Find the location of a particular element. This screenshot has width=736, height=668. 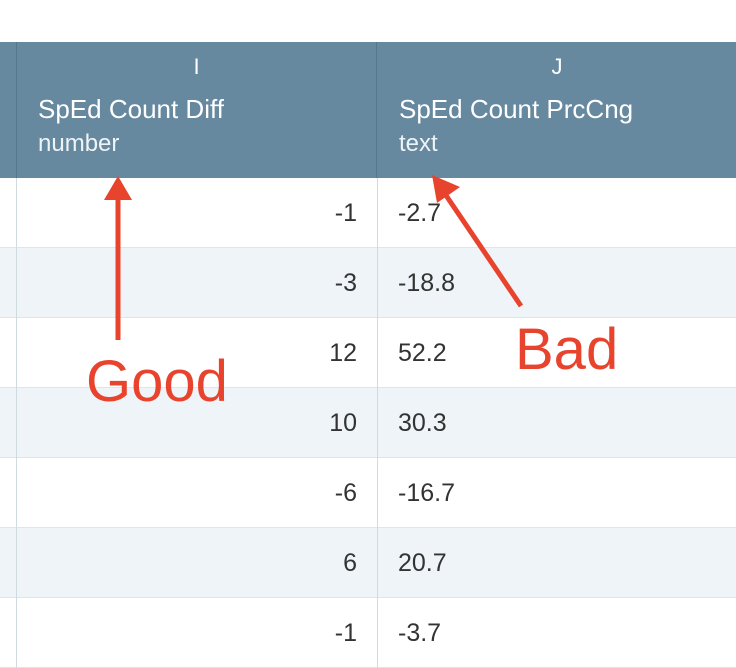

column-letter: J is located at coordinates (557, 66).